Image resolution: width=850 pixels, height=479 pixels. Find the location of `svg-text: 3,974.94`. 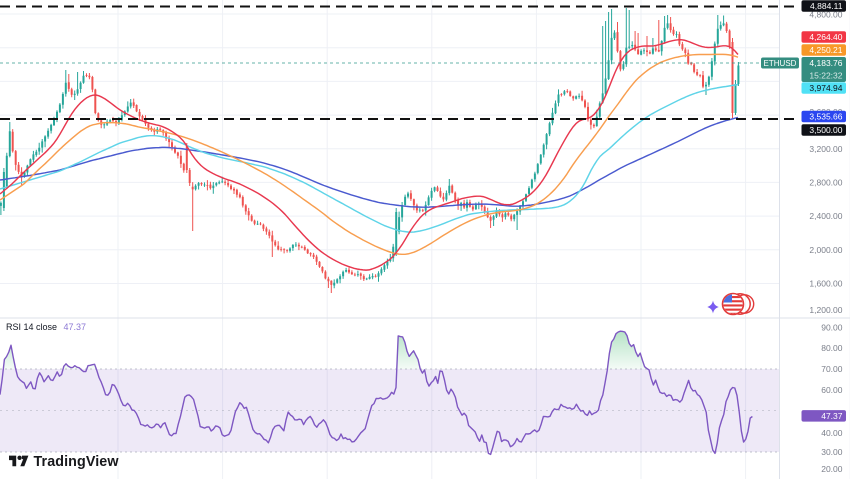

svg-text: 3,974.94 is located at coordinates (825, 88).